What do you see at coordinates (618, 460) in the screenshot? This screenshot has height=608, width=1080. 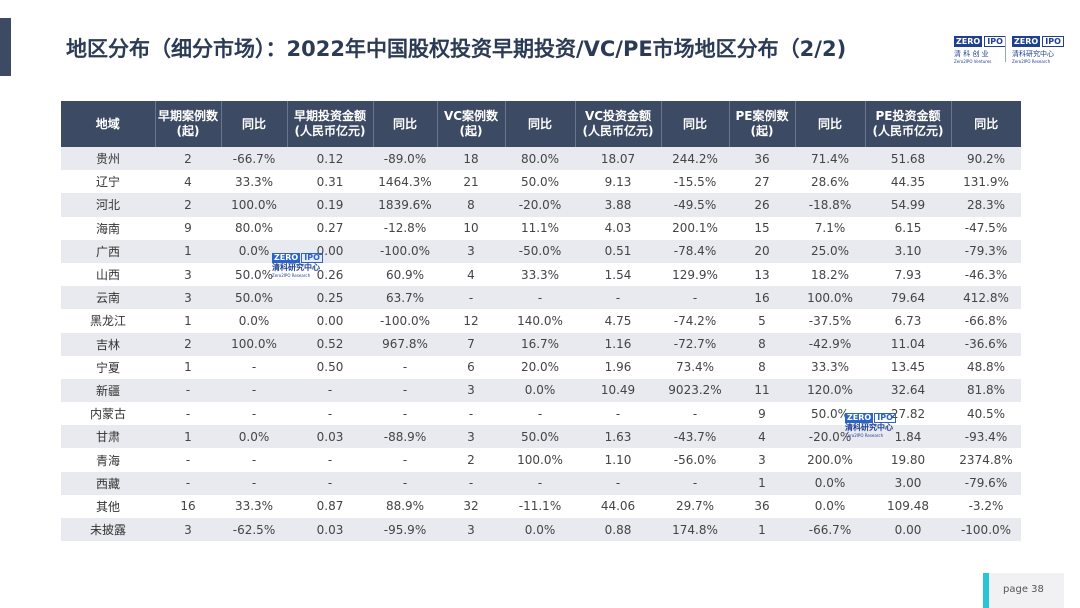 I see `value-cell: 1.10` at bounding box center [618, 460].